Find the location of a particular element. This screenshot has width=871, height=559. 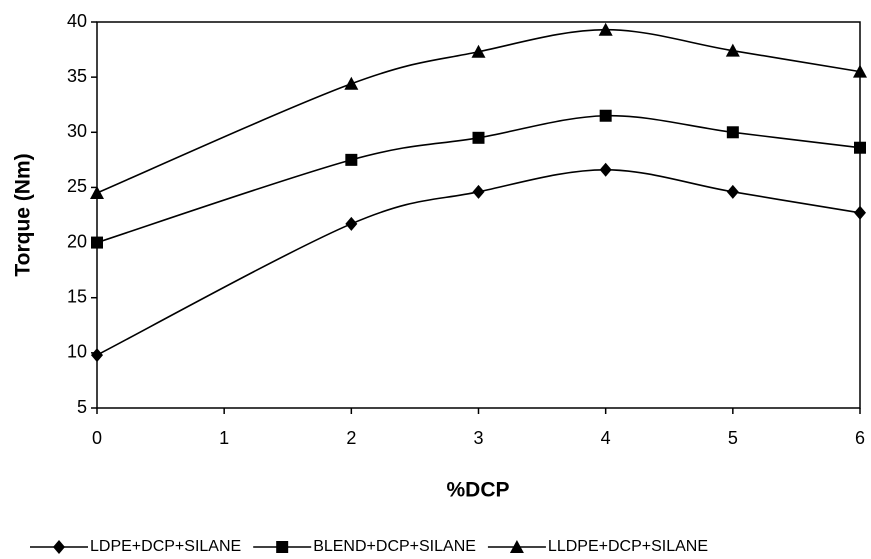

y-tick-label: 35 is located at coordinates (77, 76).